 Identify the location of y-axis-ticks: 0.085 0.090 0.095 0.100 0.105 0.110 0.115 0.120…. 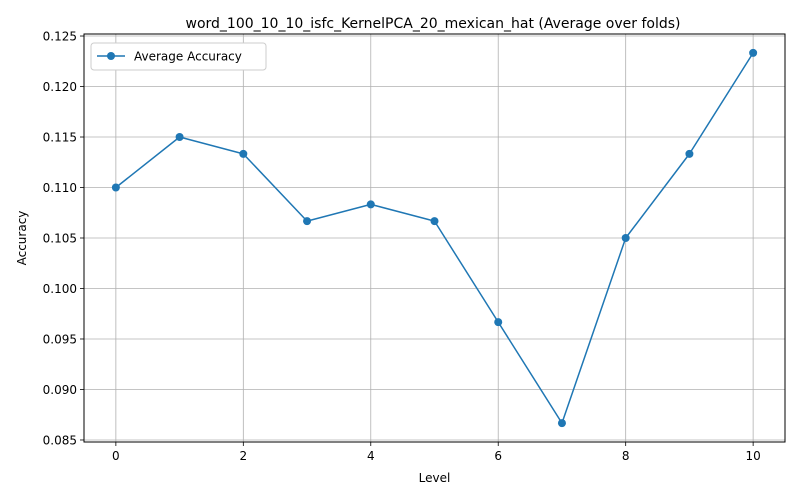
(63, 238).